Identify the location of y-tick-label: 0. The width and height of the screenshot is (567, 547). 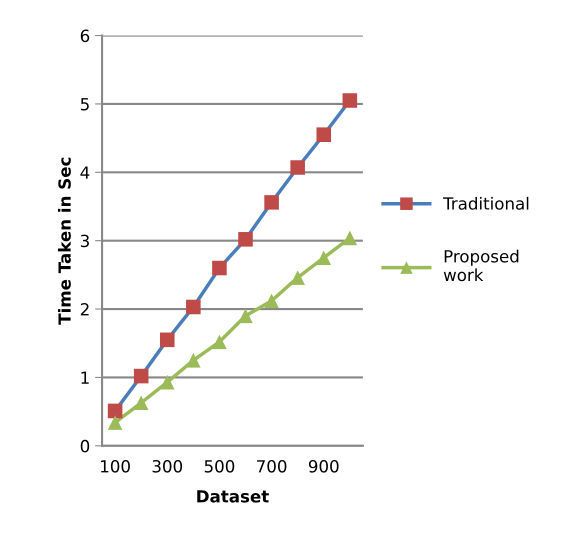
(85, 446).